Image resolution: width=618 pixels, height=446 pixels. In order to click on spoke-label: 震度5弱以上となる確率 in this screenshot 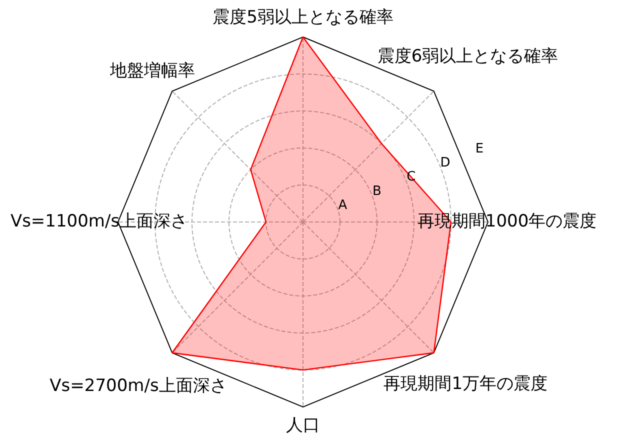, I will do `click(303, 17)`.